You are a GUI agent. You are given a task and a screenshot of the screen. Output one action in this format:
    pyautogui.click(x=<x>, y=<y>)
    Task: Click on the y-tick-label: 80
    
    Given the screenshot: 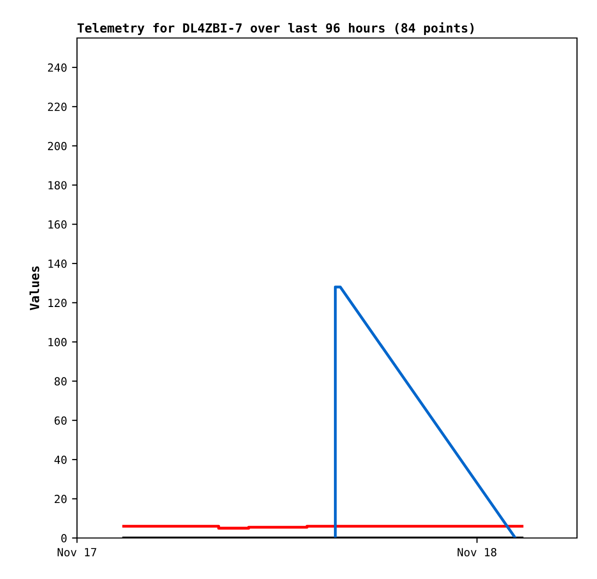 What is the action you would take?
    pyautogui.click(x=60, y=381)
    